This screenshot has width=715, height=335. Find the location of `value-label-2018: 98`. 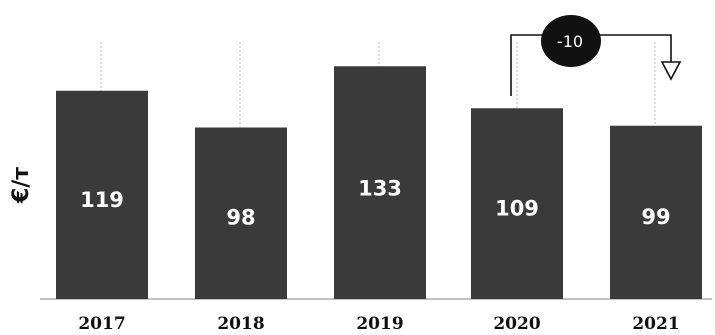

value-label-2018: 98 is located at coordinates (240, 218).